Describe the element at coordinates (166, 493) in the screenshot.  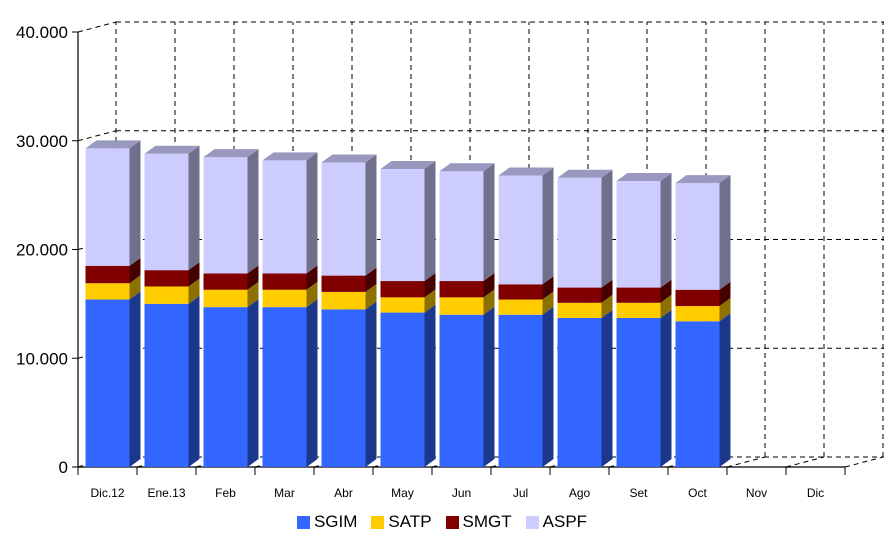
I see `x-tick-label: Ene.13` at that location.